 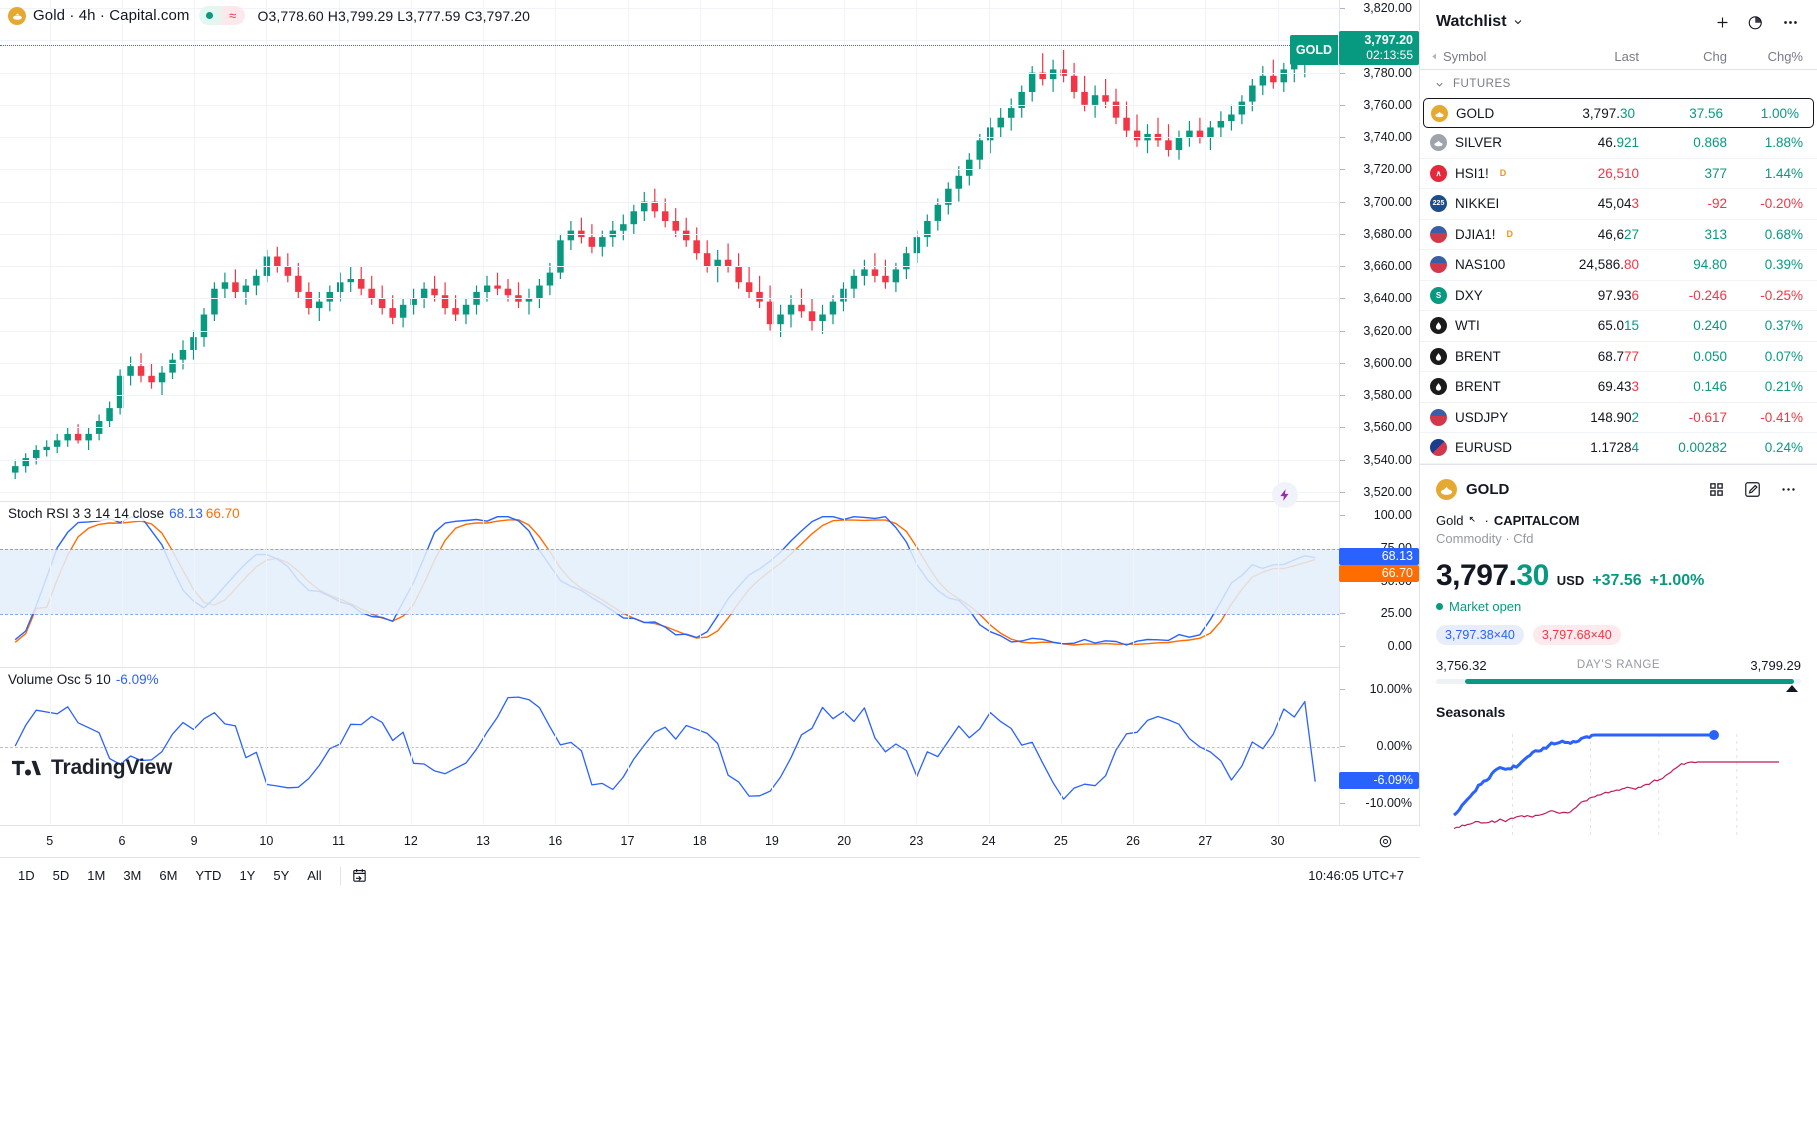 I want to click on range-button-ytd: YTD, so click(x=208, y=875).